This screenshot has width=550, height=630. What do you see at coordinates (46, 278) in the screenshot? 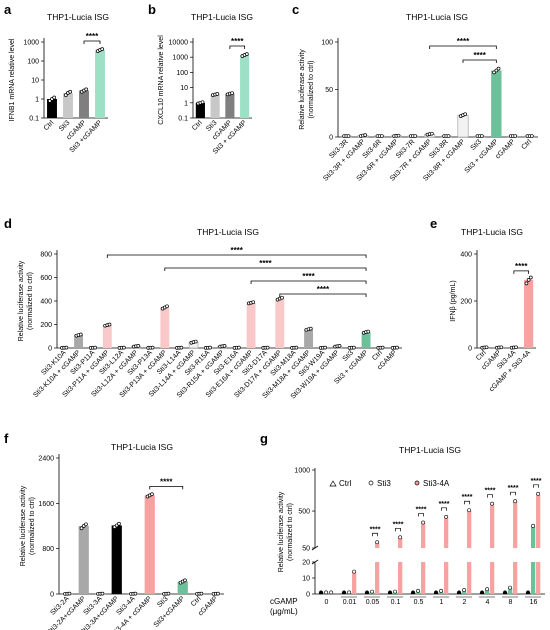
I see `y-tick-label: 600` at bounding box center [46, 278].